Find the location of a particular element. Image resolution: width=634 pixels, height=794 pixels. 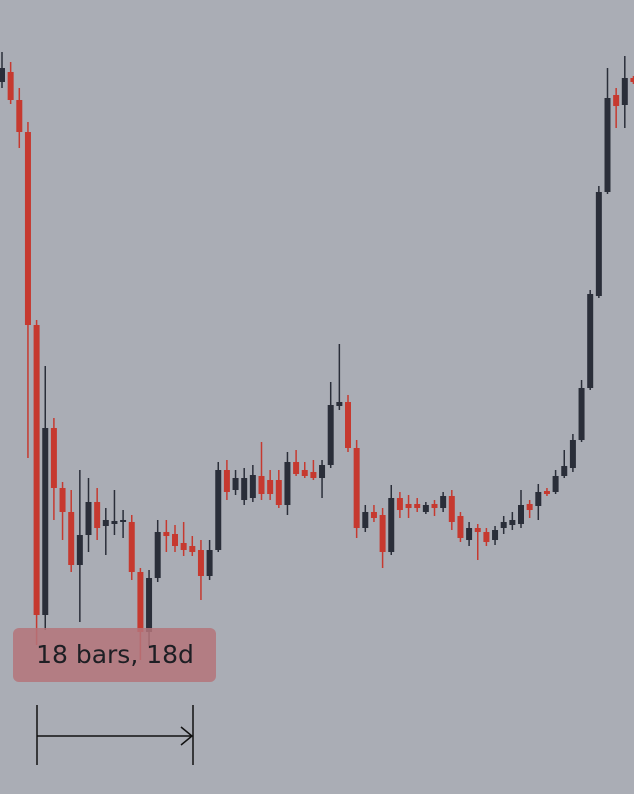

ruler-arrow is located at coordinates (187, 736).